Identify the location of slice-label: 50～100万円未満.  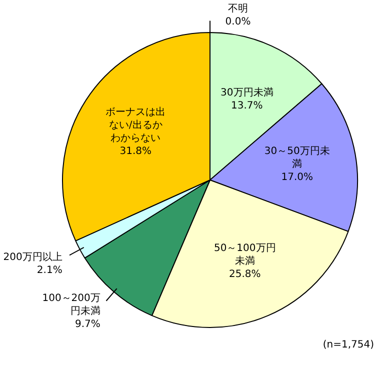
(245, 254).